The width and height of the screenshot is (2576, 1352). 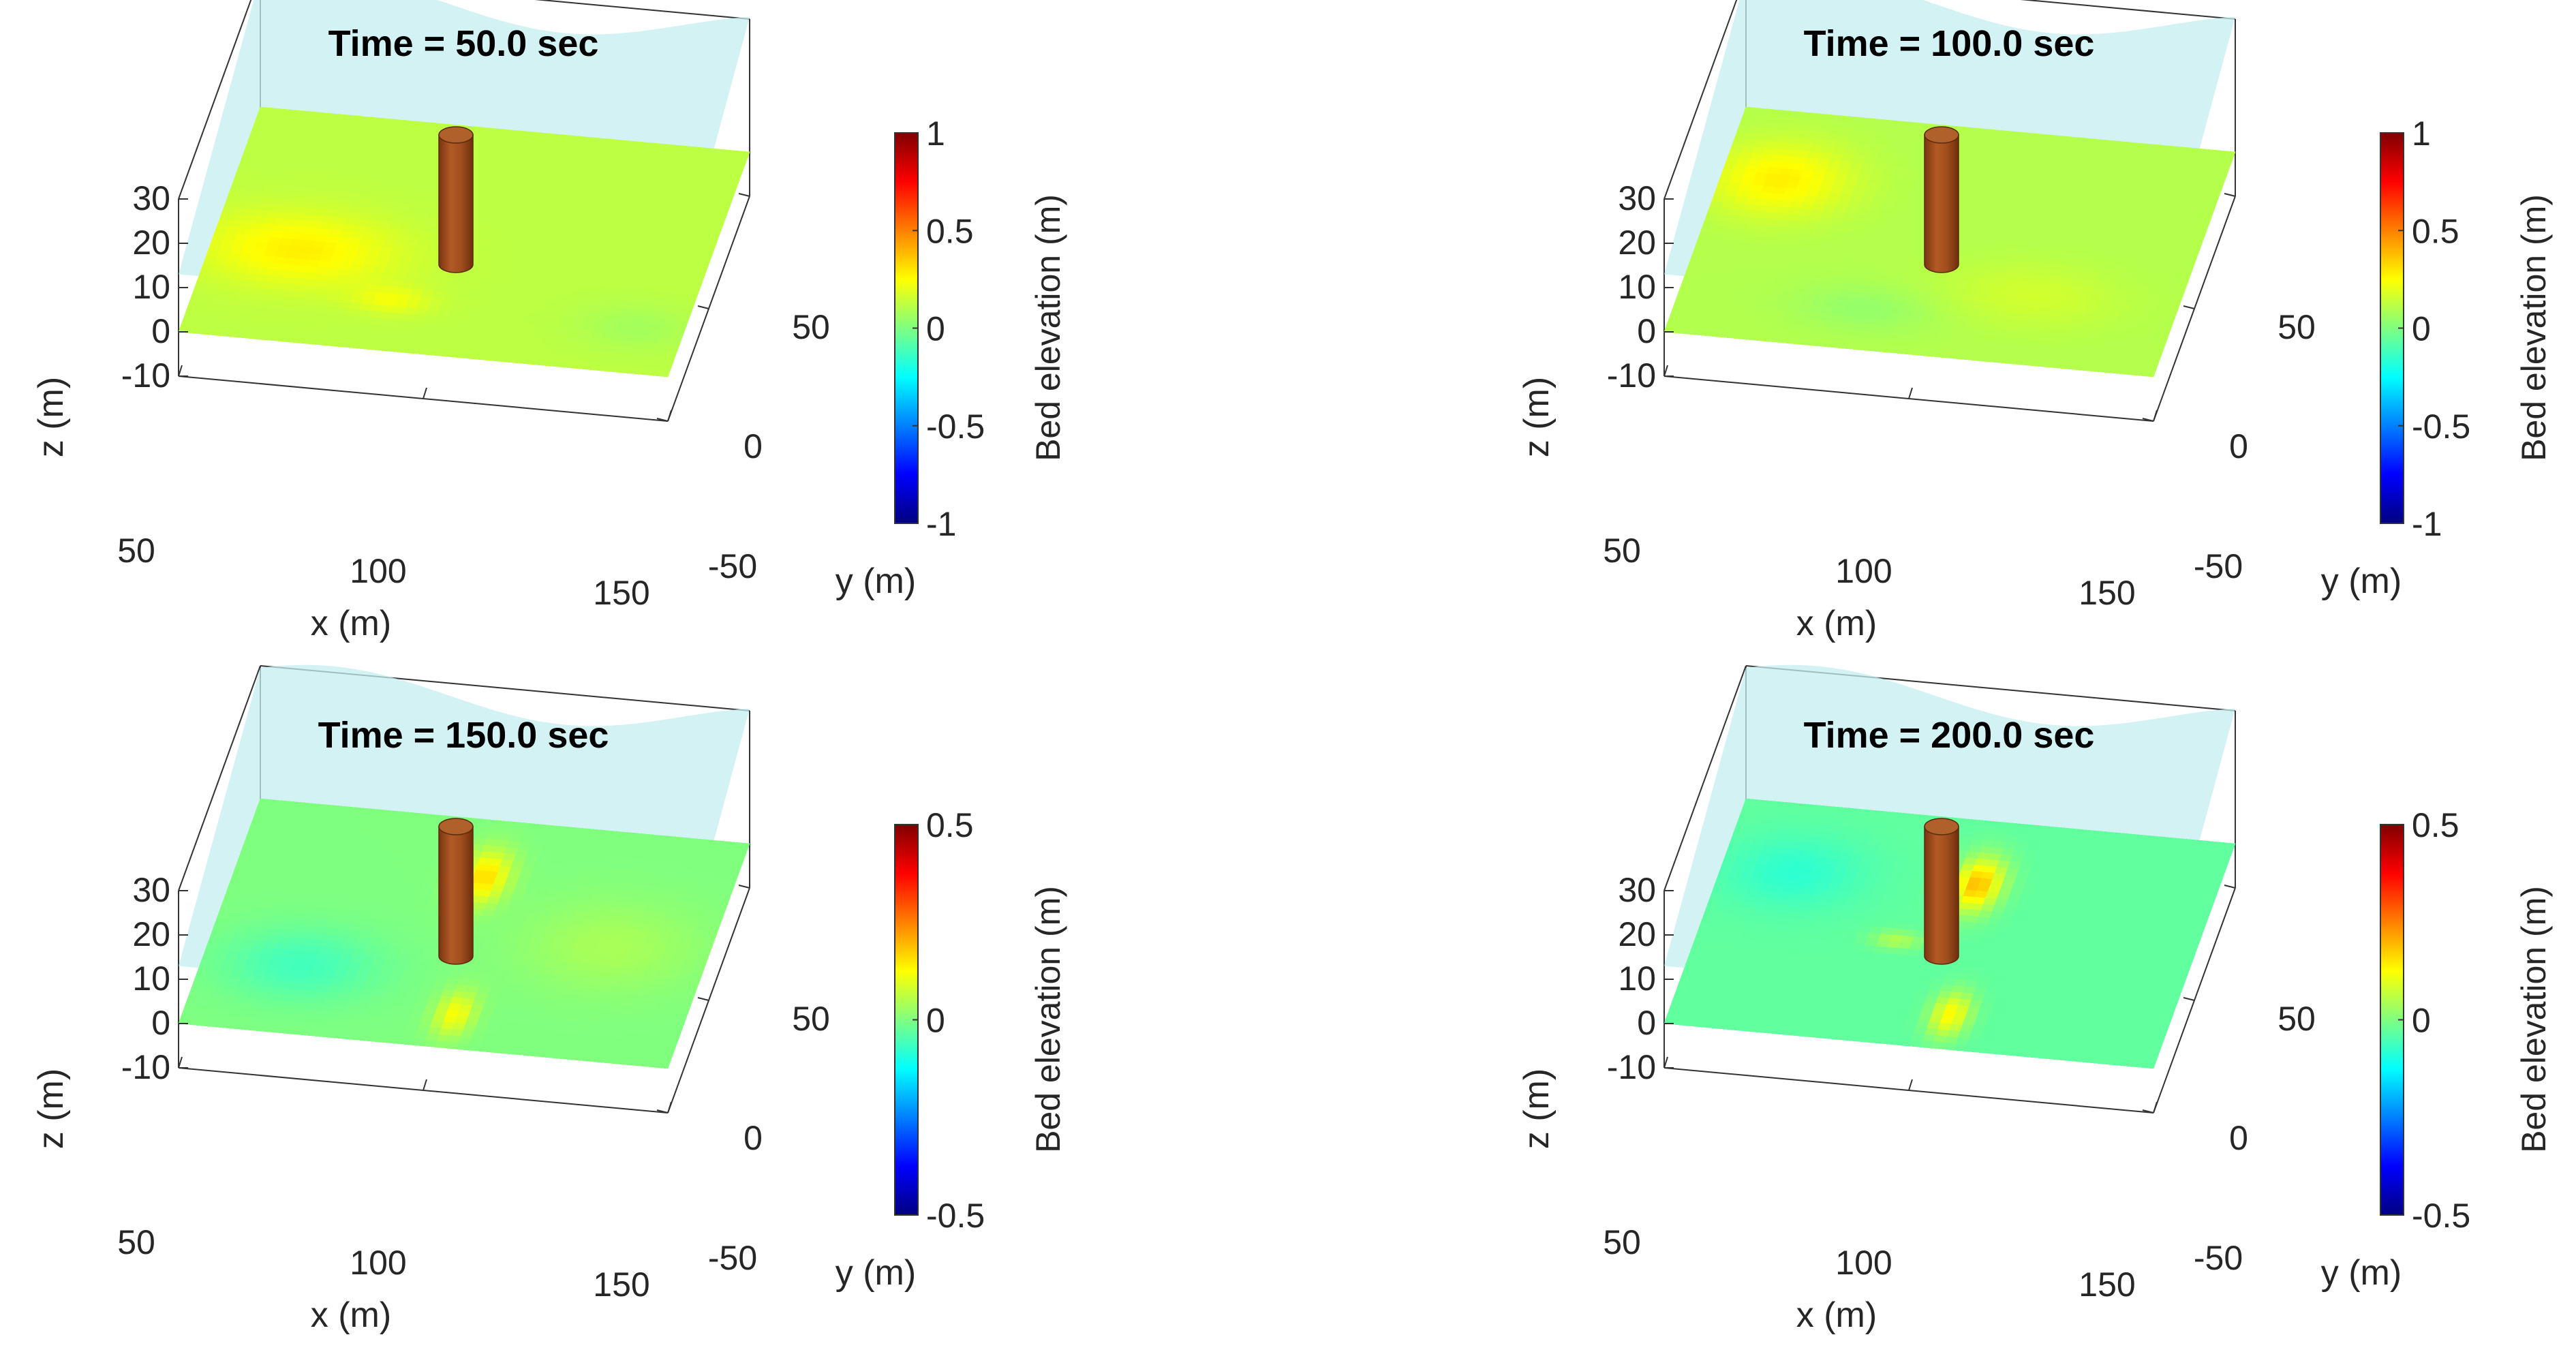 What do you see at coordinates (1631, 375) in the screenshot?
I see `z-tick-label: -10` at bounding box center [1631, 375].